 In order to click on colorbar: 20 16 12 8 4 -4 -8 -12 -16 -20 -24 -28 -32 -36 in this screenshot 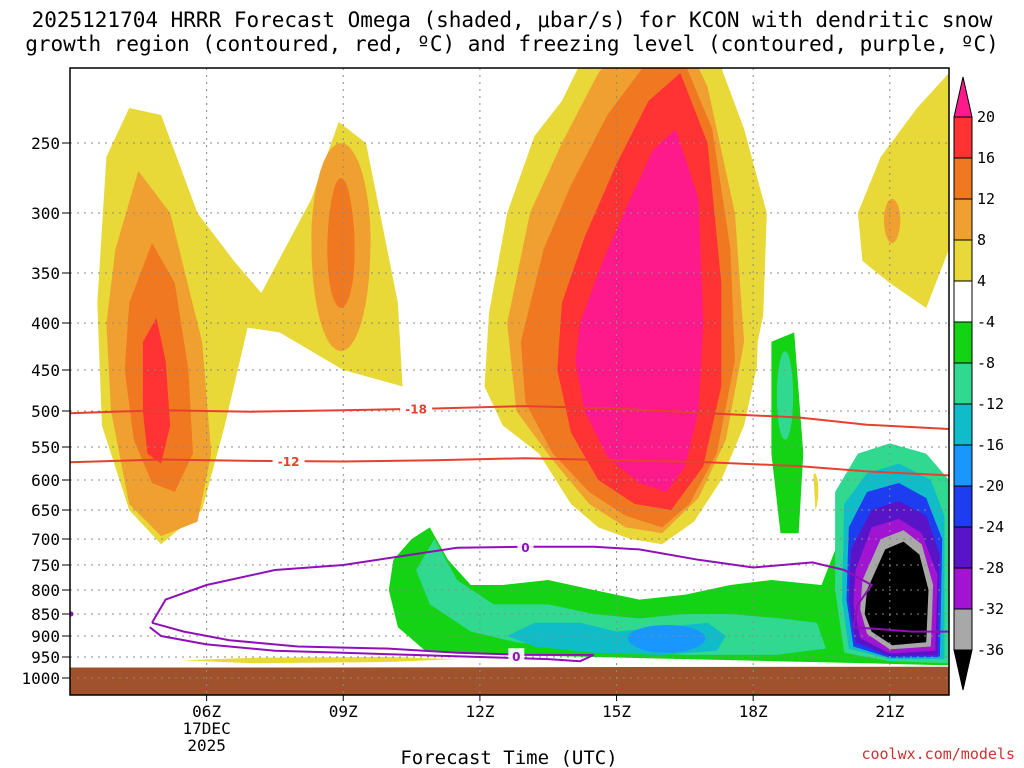, I will do `click(978, 383)`.